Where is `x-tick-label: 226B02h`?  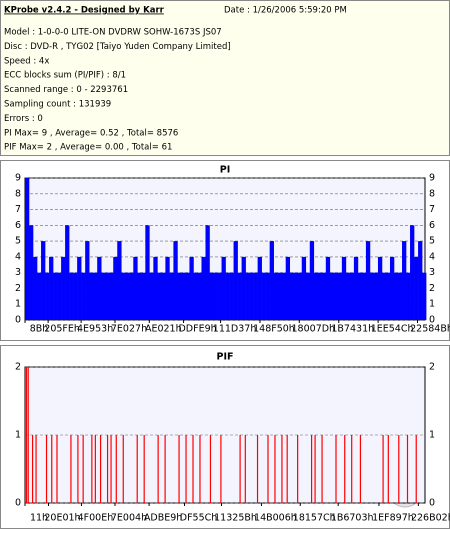 x-tick-label: 226B02h is located at coordinates (430, 518).